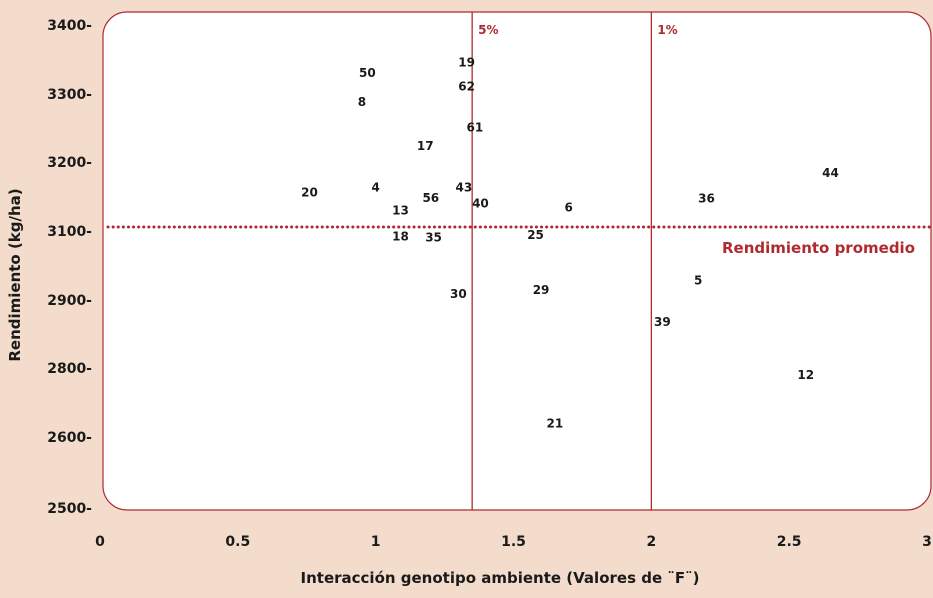 Image resolution: width=933 pixels, height=598 pixels. I want to click on x-tick-label: 2.5, so click(789, 542).